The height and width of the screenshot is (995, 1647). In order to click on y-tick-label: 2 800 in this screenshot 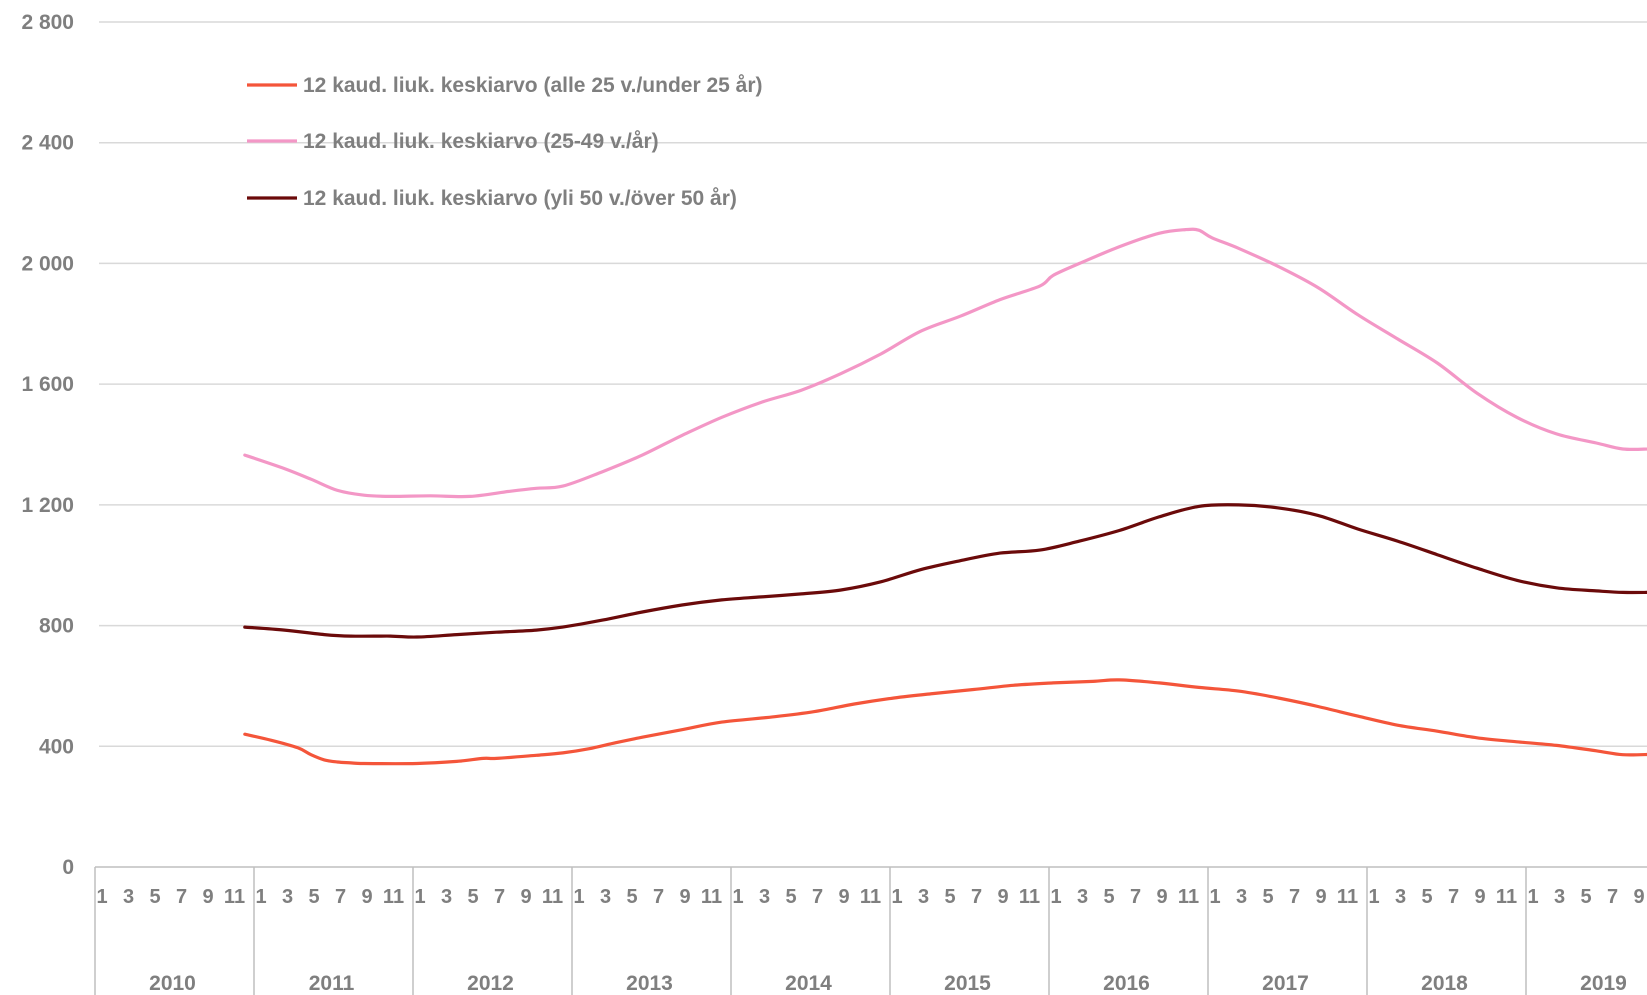, I will do `click(47, 22)`.